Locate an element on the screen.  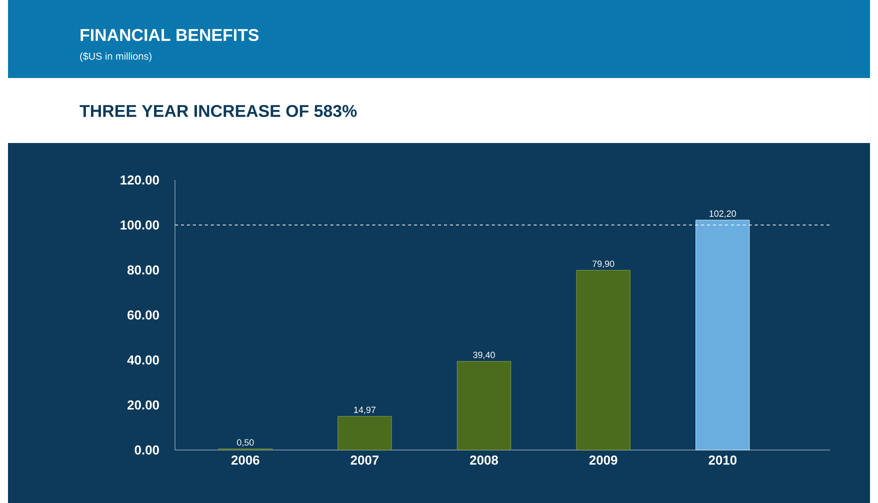
y-tick-label: 120.00 is located at coordinates (139, 180).